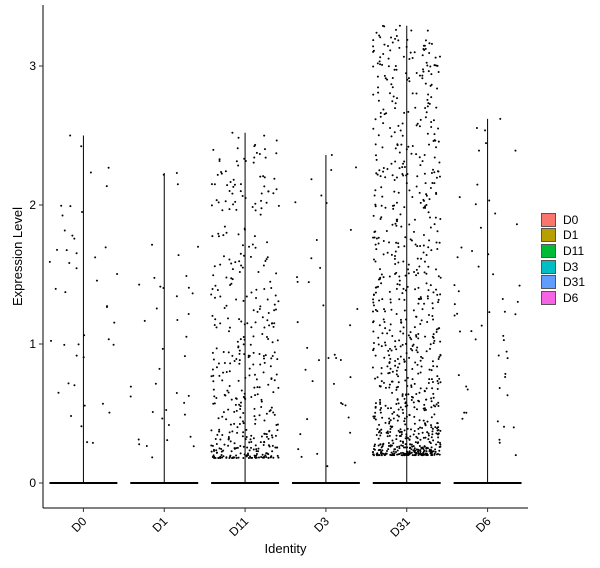 The width and height of the screenshot is (600, 568). I want to click on x-tick-label: D11, so click(238, 526).